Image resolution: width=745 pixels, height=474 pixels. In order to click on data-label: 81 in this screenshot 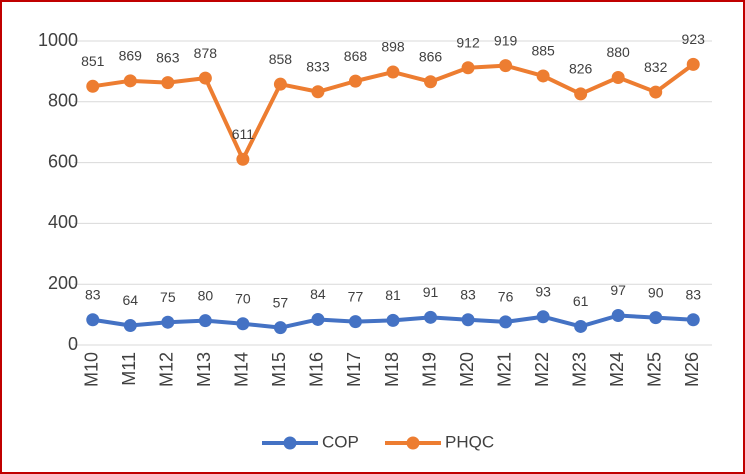, I will do `click(393, 295)`.